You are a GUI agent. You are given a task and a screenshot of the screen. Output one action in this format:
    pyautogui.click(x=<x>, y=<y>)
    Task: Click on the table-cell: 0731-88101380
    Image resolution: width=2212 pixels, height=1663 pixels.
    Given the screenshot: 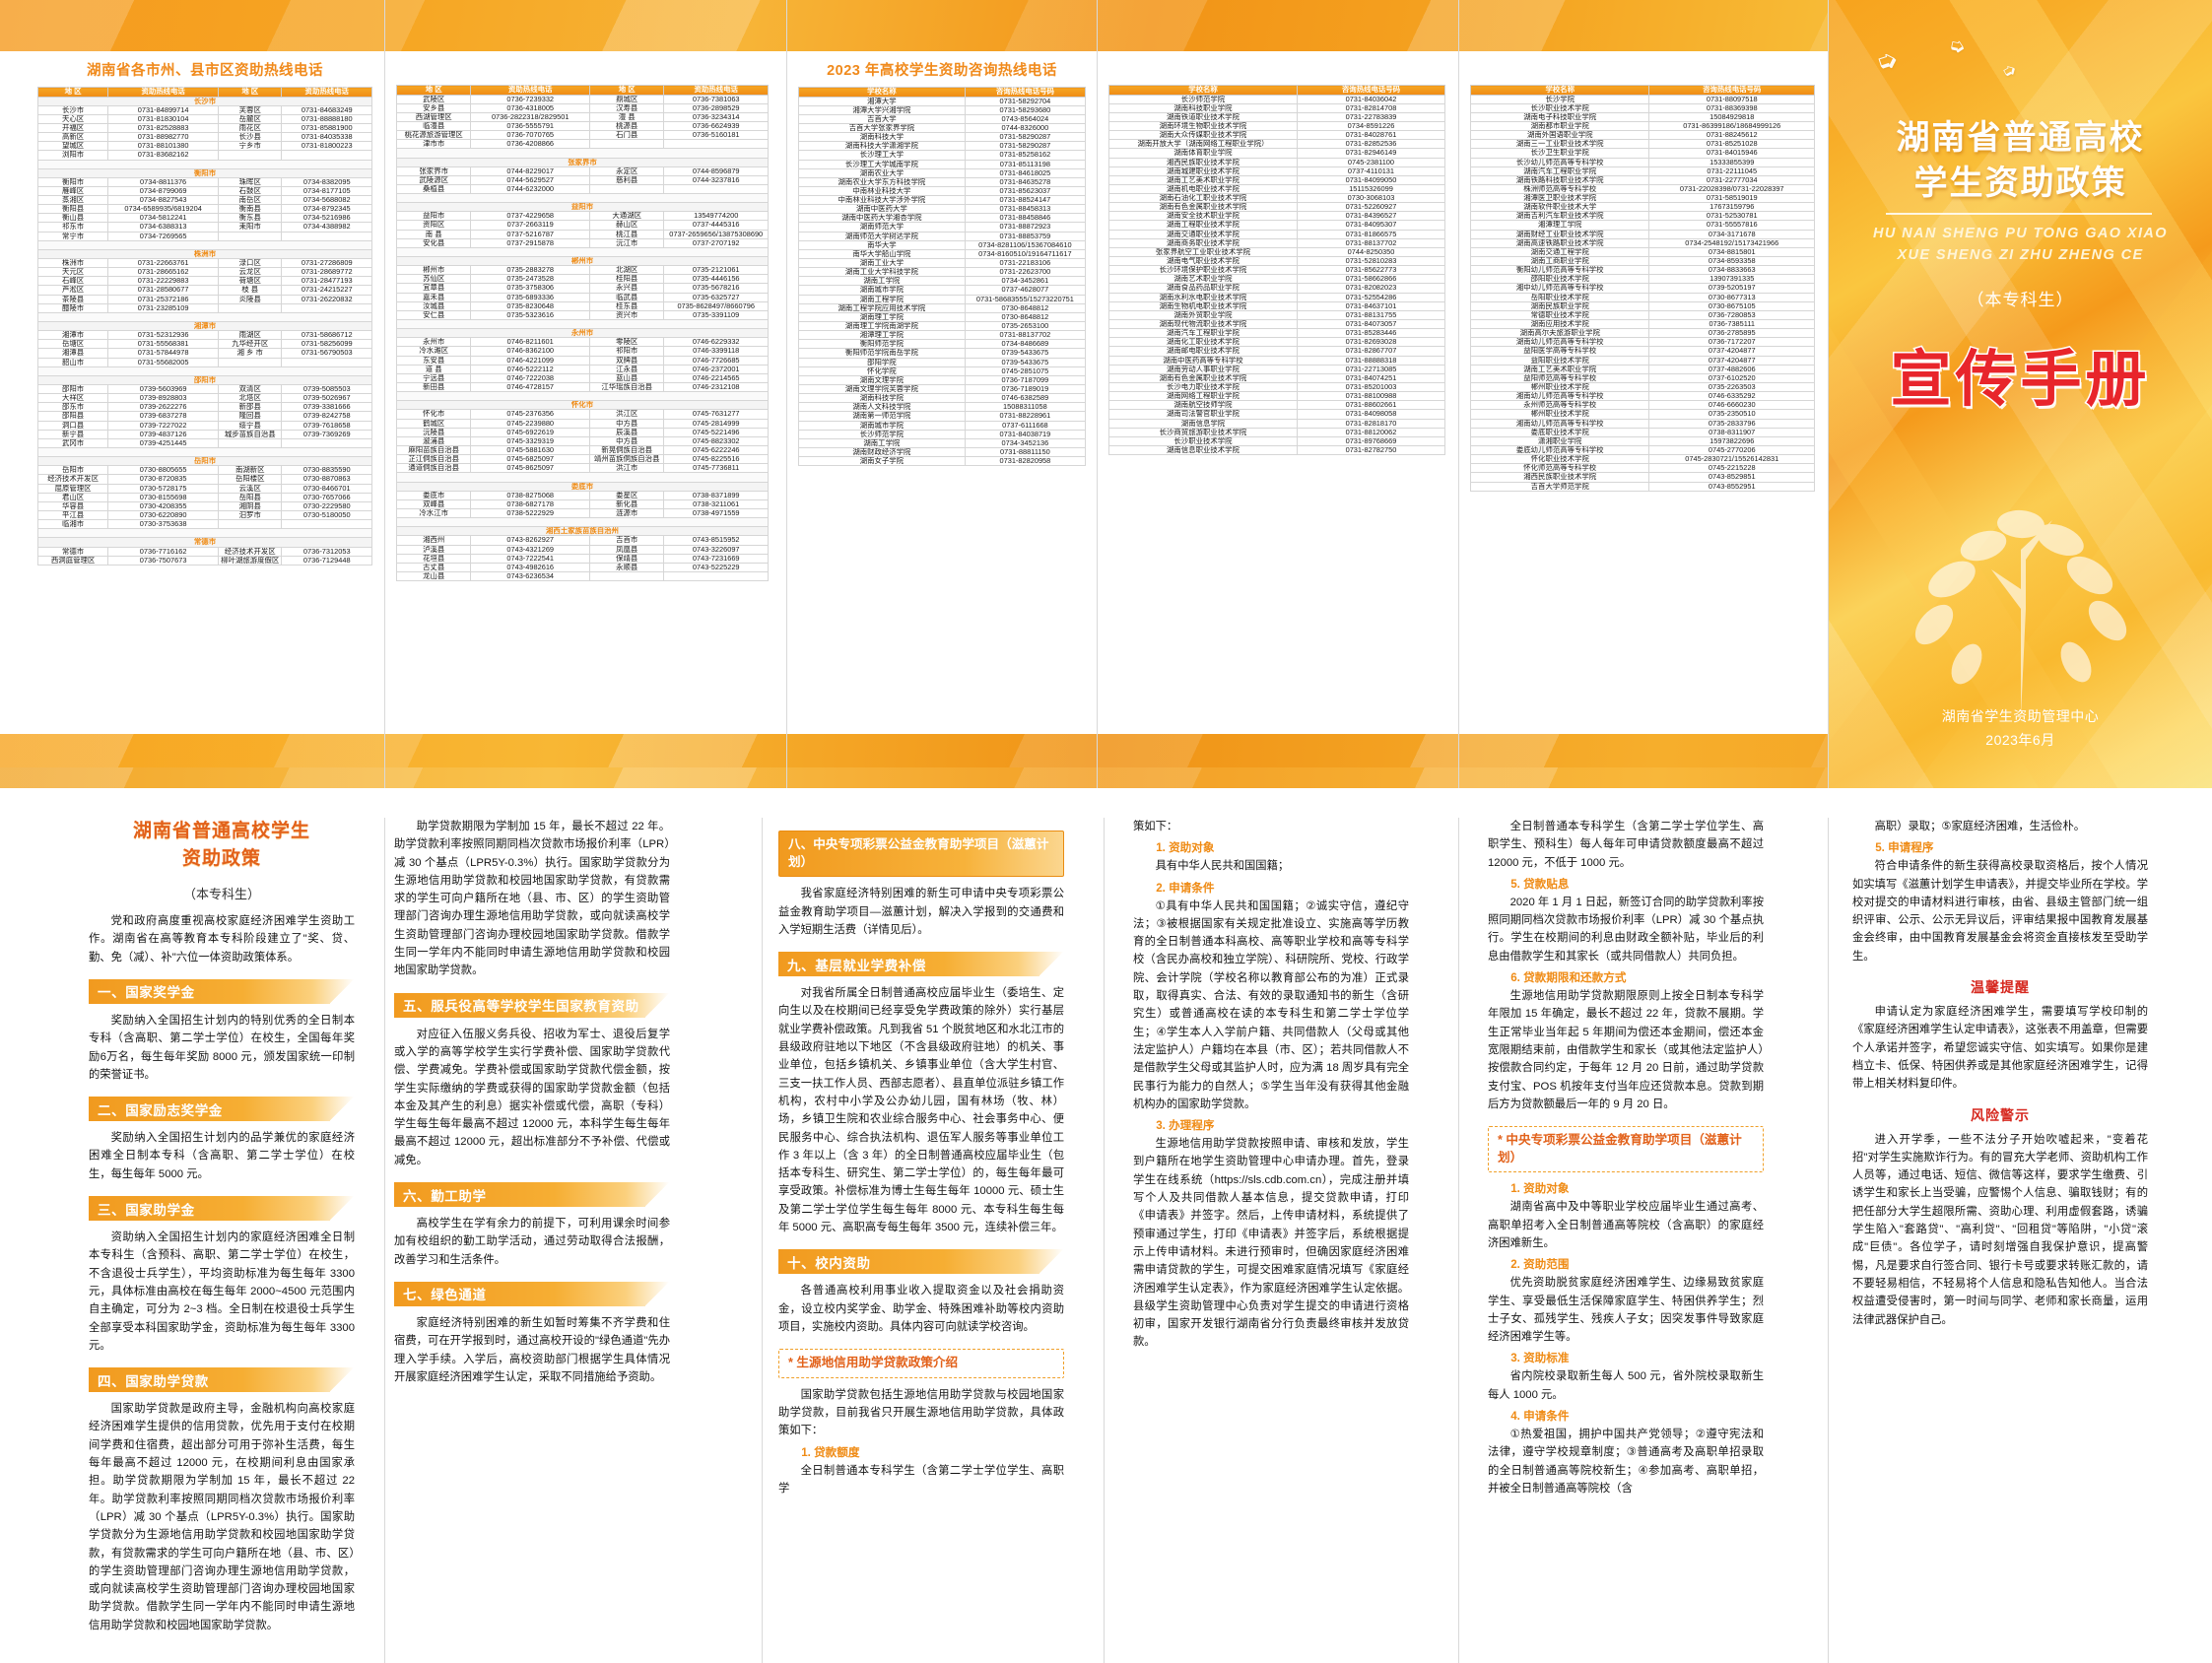 What is the action you would take?
    pyautogui.click(x=163, y=147)
    